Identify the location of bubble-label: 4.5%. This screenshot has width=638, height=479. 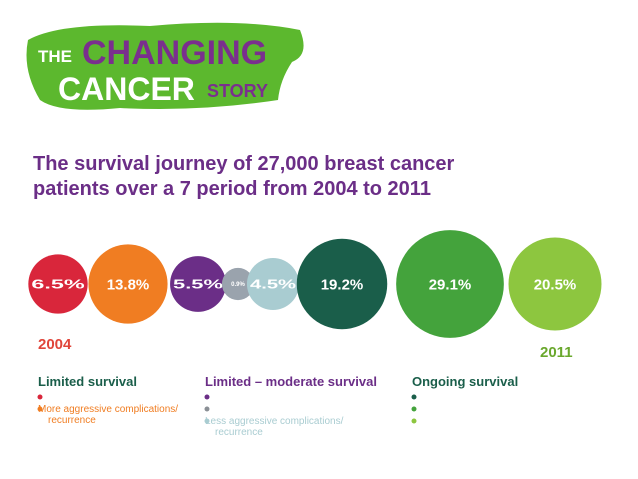
(273, 284).